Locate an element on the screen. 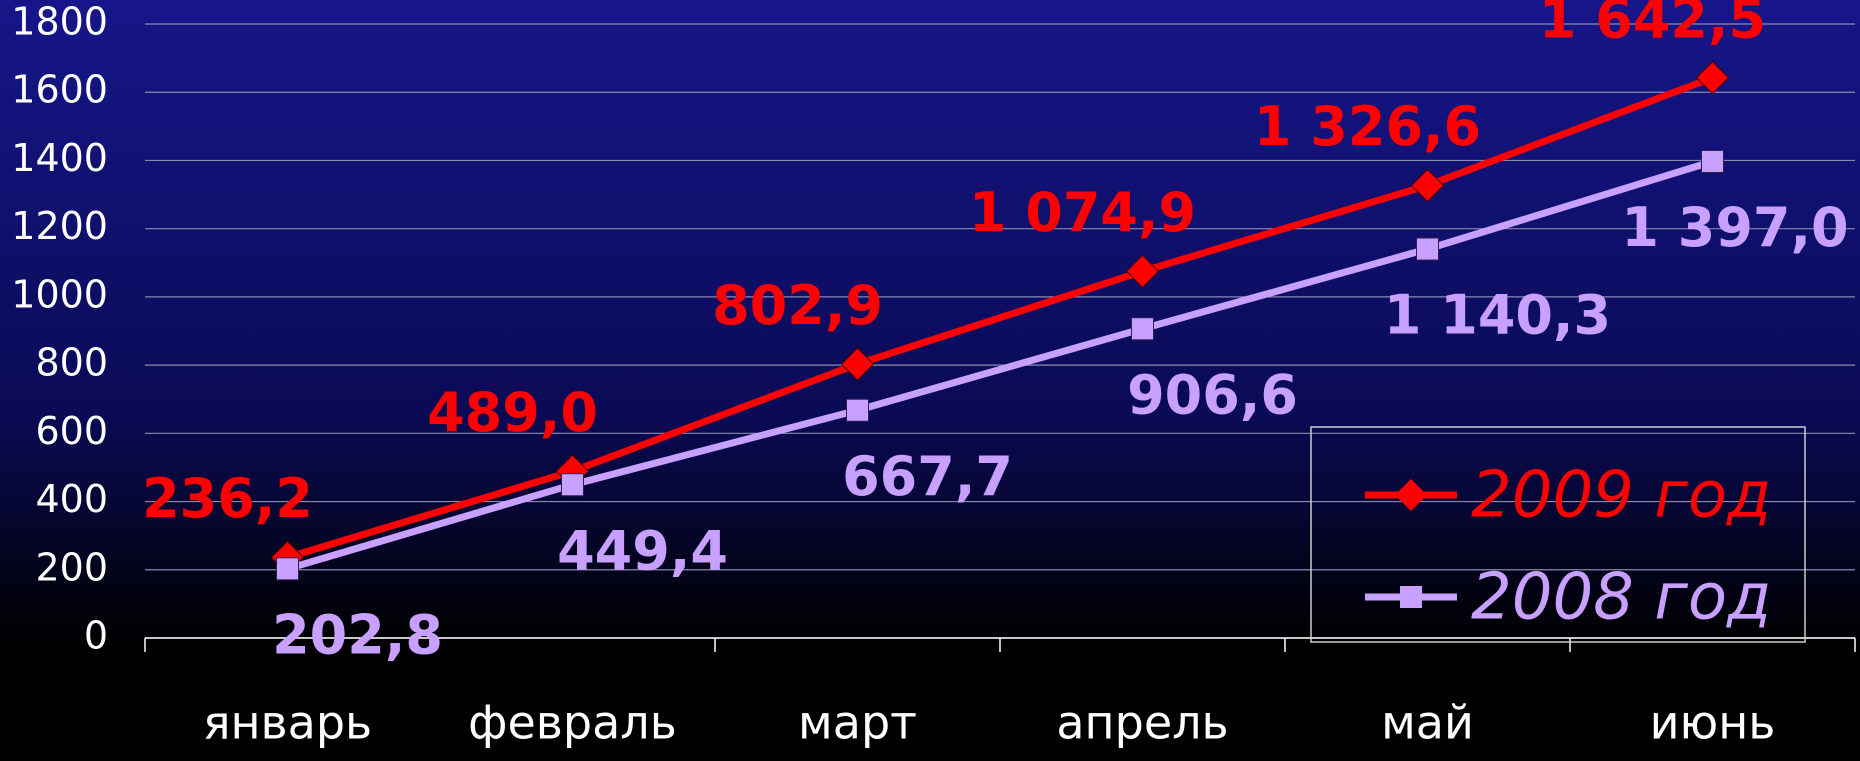 The height and width of the screenshot is (761, 1860). y-tick-label: 1400 is located at coordinates (59, 158).